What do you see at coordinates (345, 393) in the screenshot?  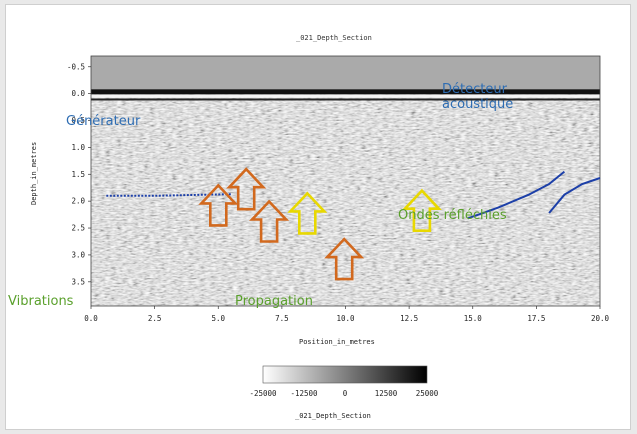 I see `colorbar-tick-label: 0` at bounding box center [345, 393].